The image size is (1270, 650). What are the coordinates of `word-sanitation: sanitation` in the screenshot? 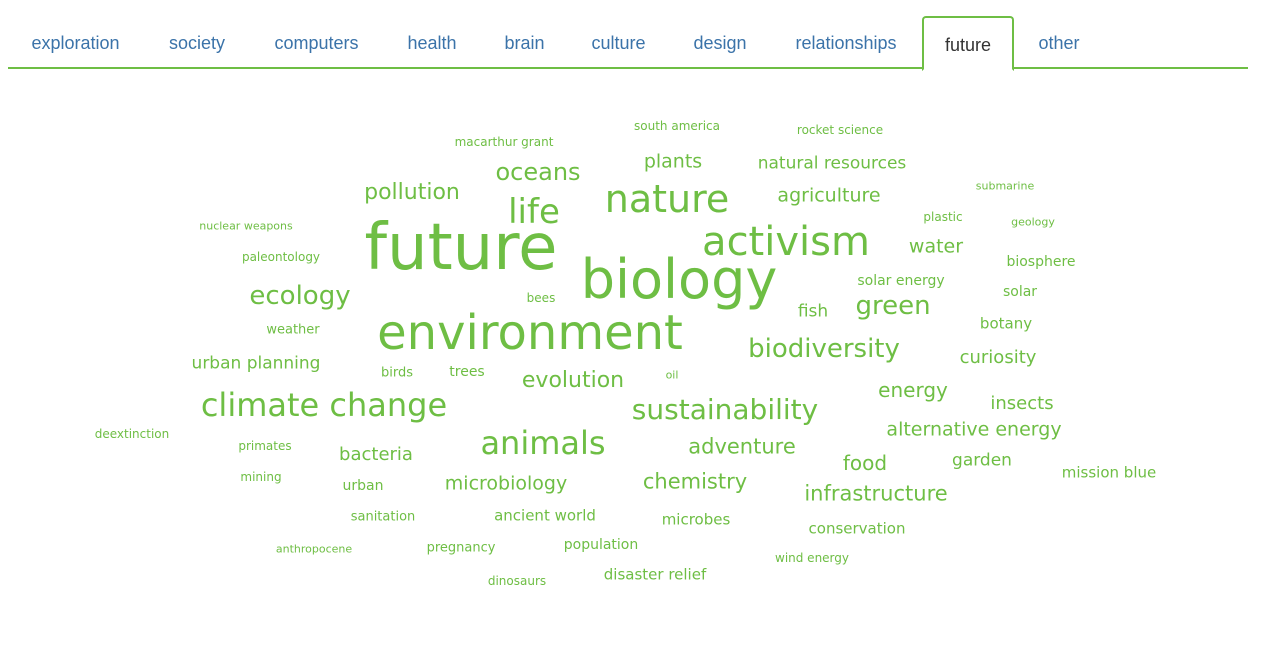 It's located at (383, 517).